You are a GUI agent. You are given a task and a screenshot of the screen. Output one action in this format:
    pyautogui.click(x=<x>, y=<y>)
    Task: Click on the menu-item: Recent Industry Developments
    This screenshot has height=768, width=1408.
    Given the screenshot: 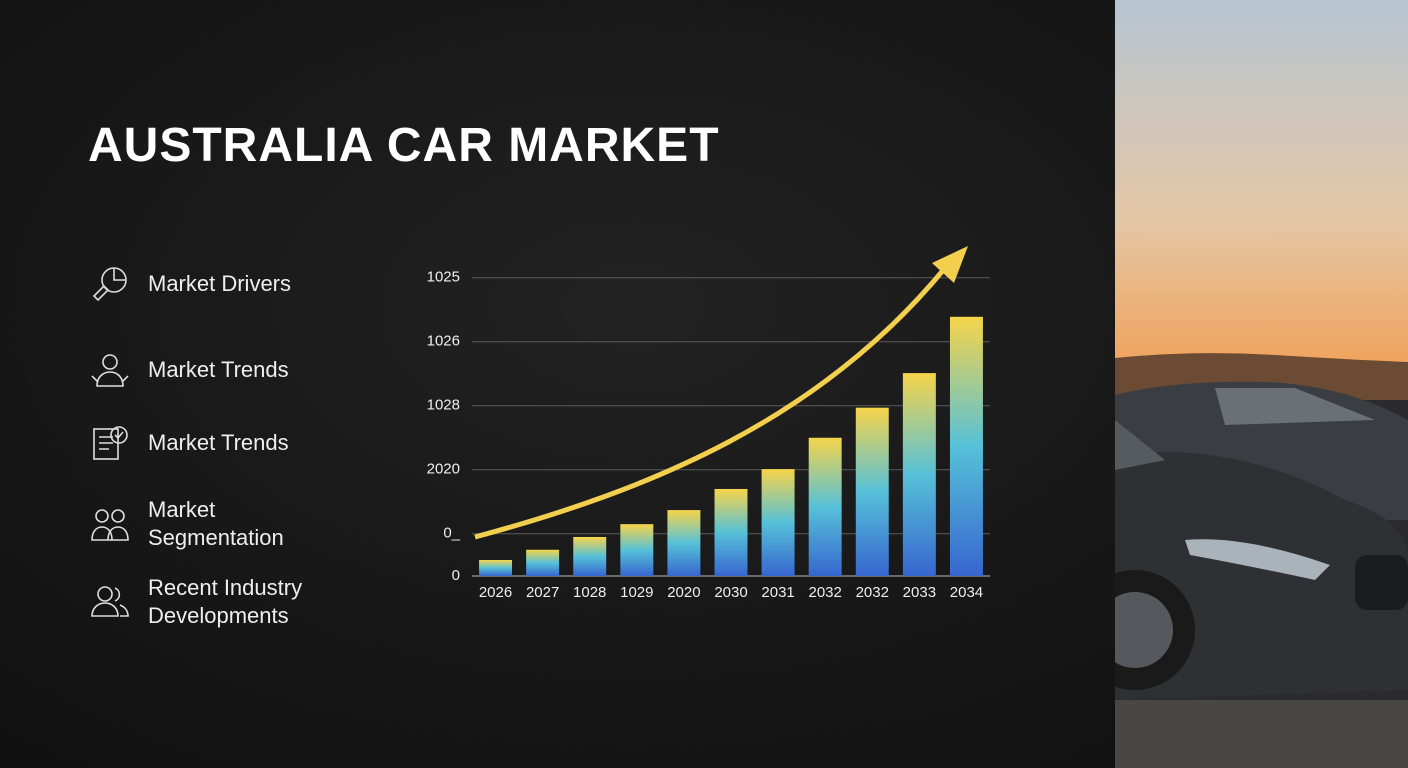 What is the action you would take?
    pyautogui.click(x=218, y=602)
    